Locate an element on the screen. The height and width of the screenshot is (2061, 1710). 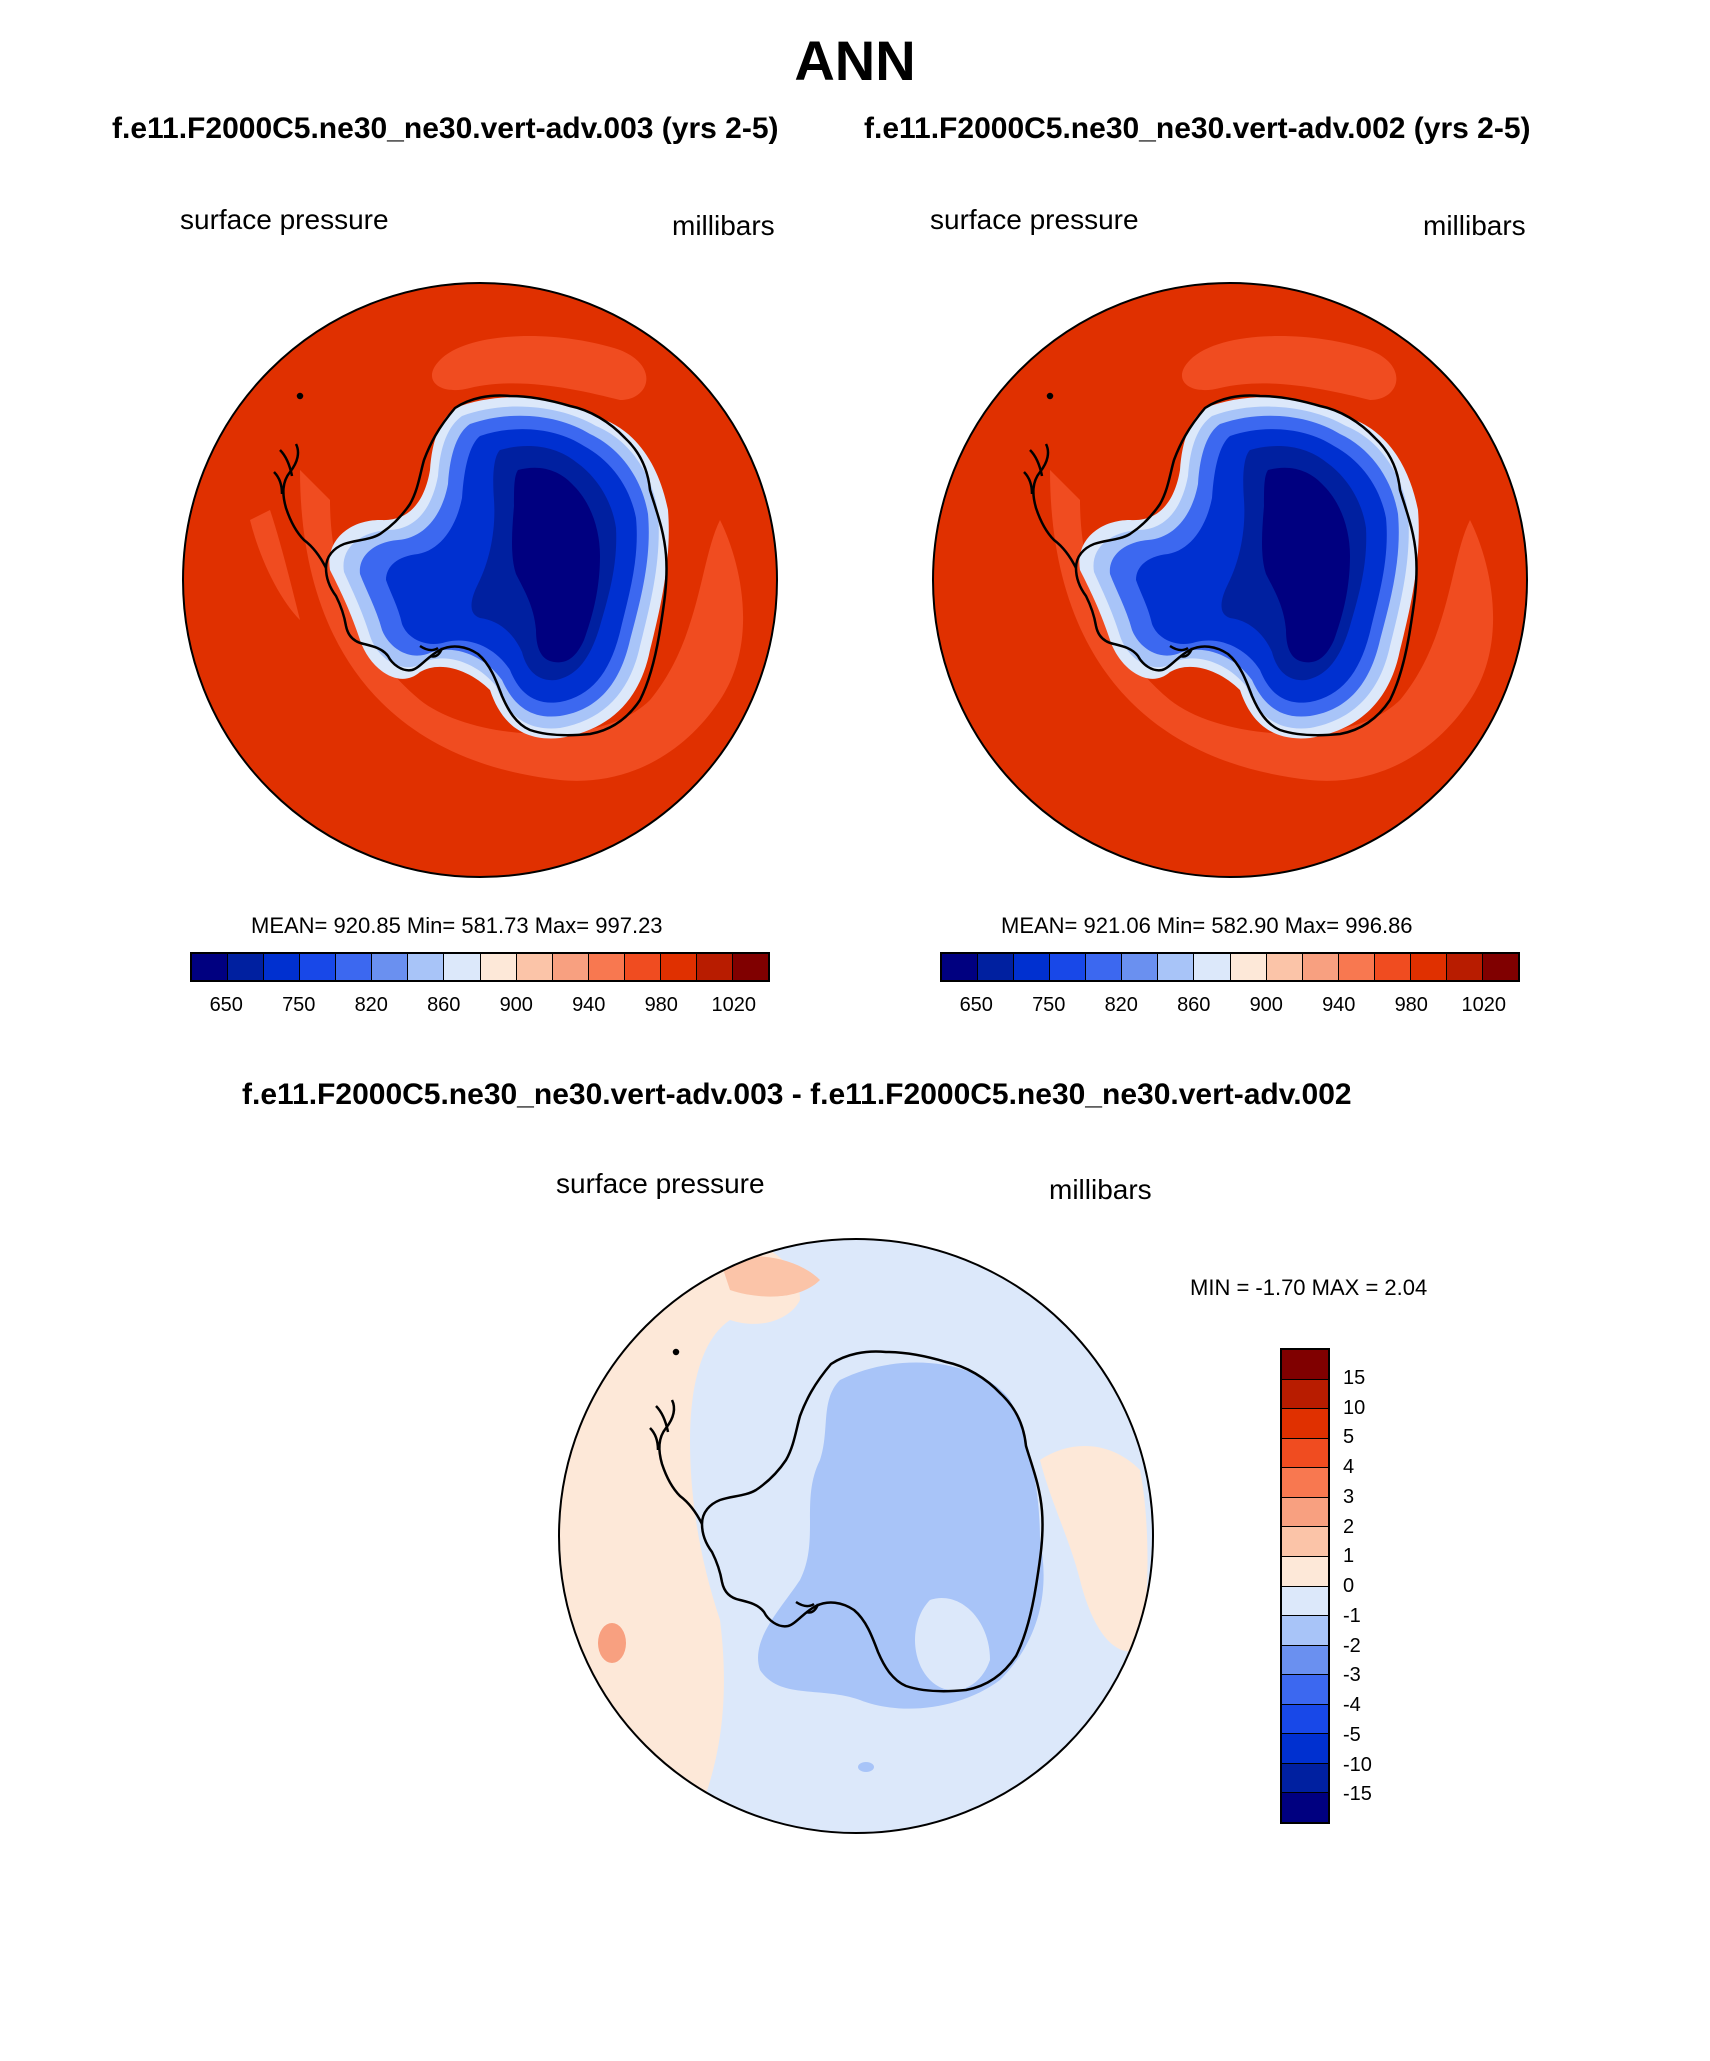
panel-1-variable-label: surface pressure is located at coordinates (284, 219).